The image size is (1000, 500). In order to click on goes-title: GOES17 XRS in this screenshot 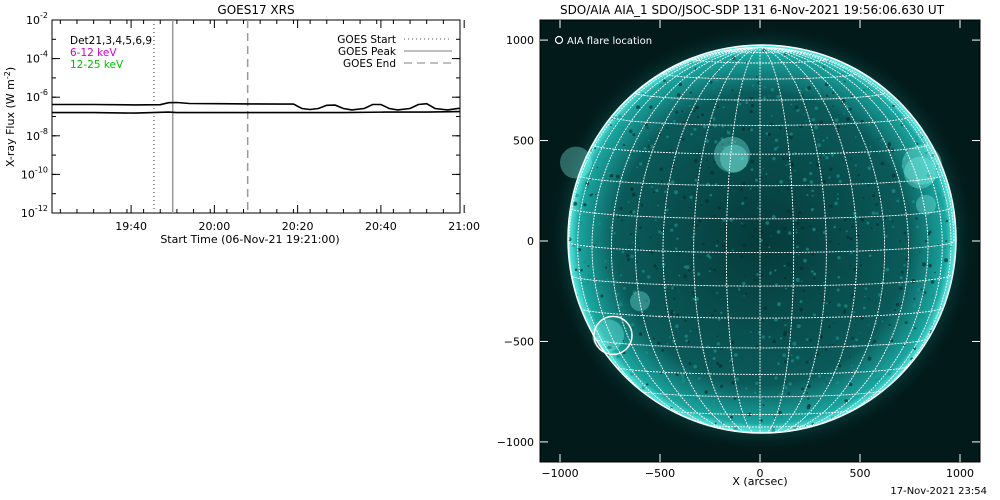, I will do `click(255, 10)`.